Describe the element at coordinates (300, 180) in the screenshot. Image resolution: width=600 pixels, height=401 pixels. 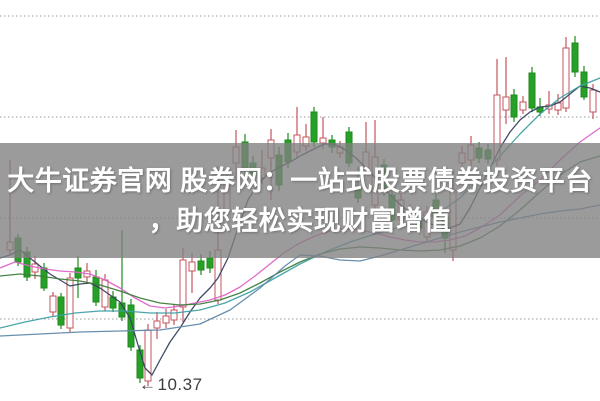
I see `watermark-text-line1: 大牛证券官网 股券网：一站式股票债券投资平台` at that location.